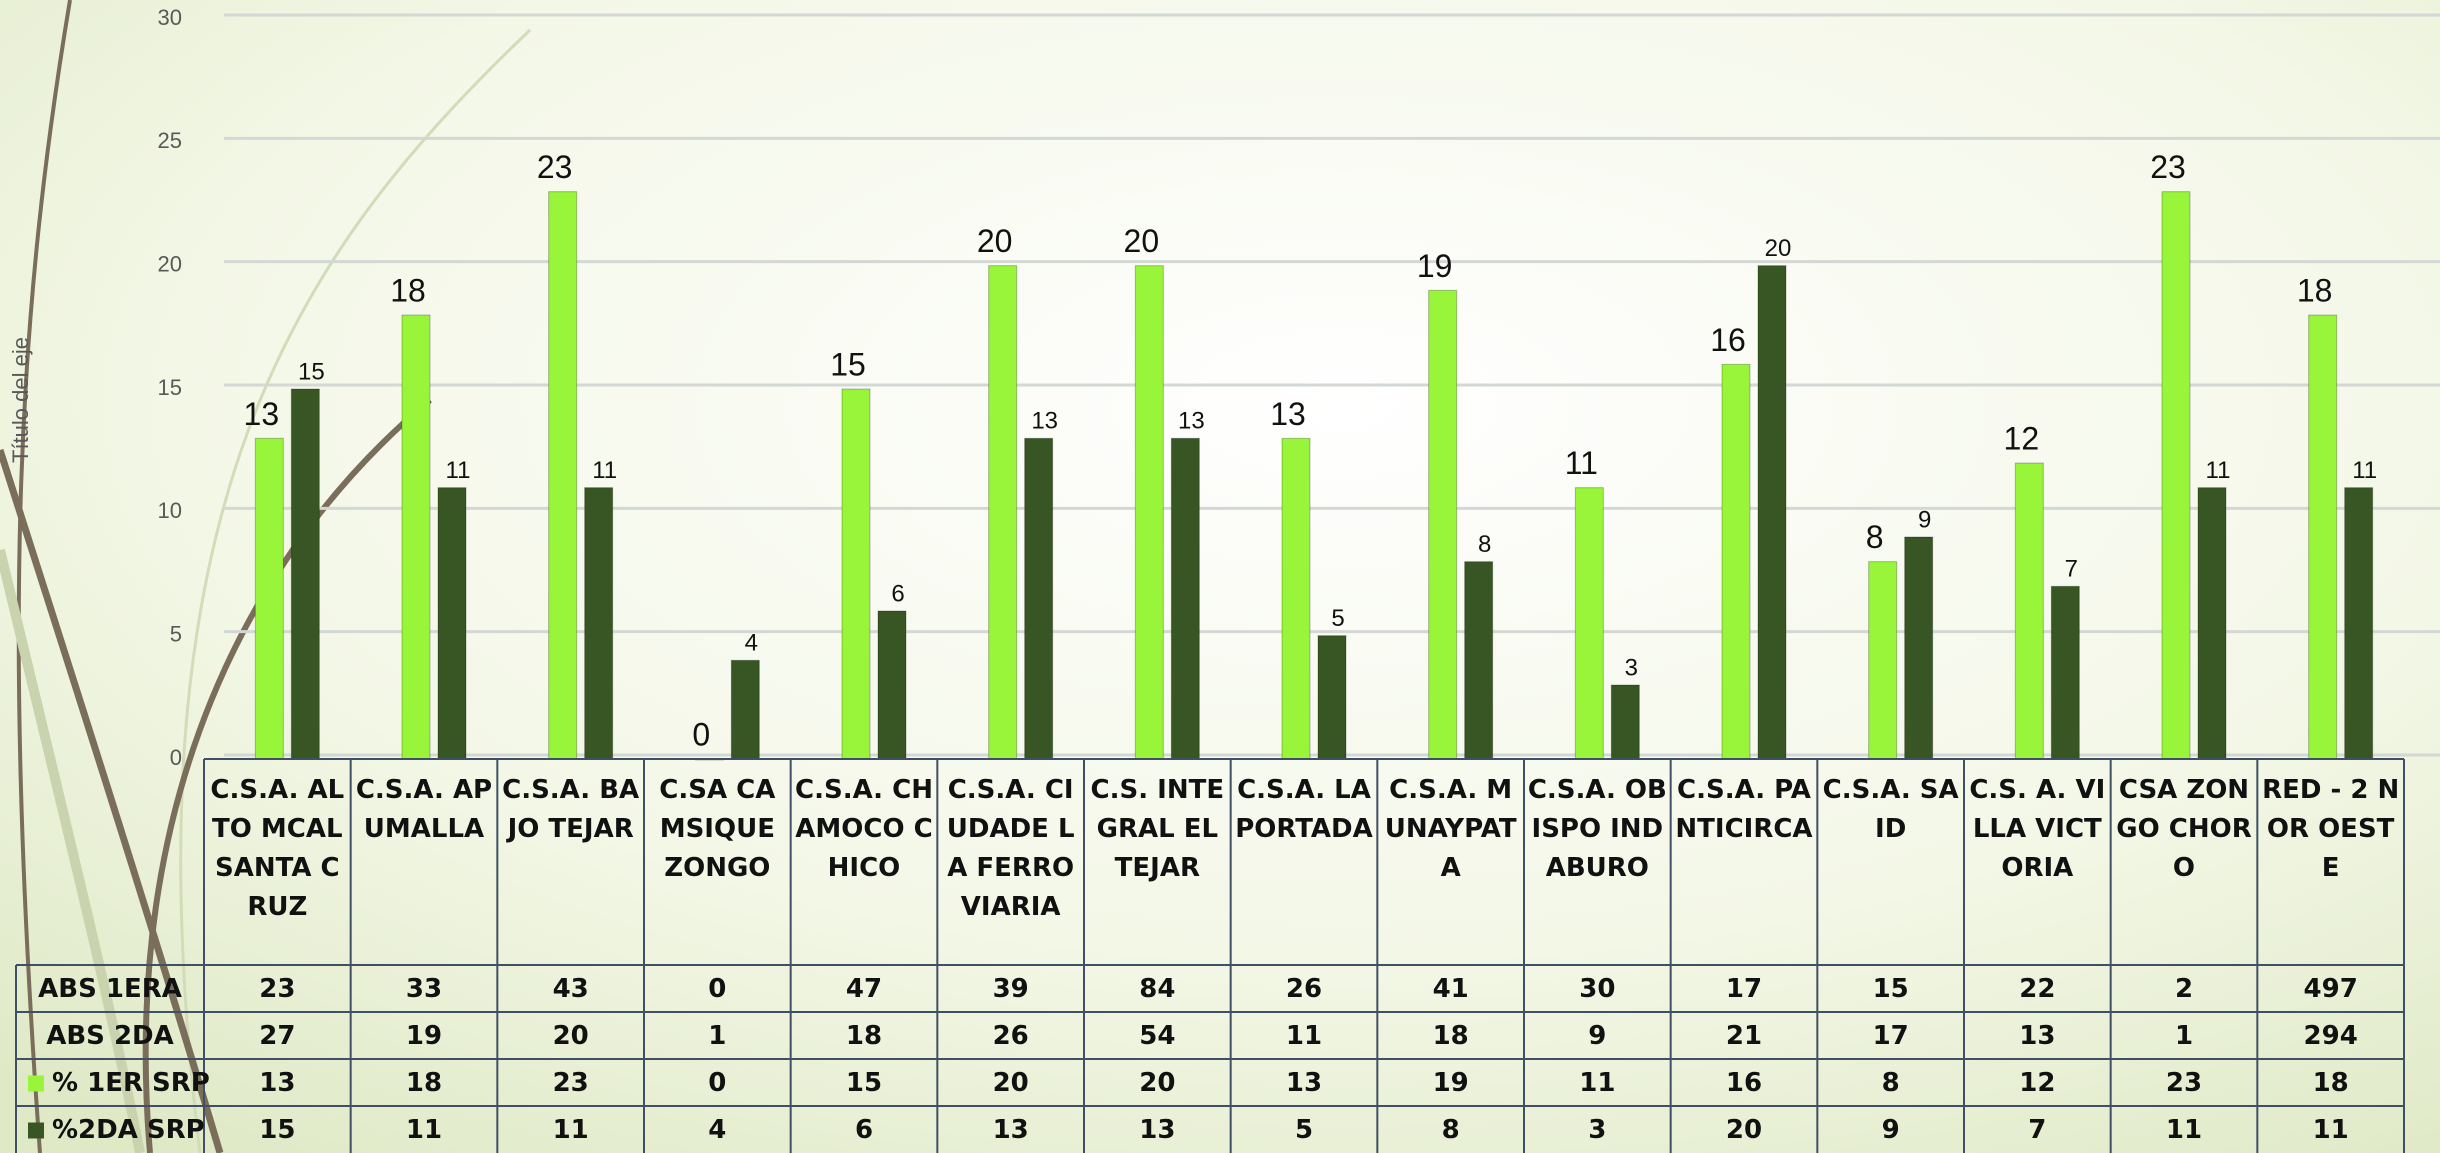  What do you see at coordinates (1728, 340) in the screenshot?
I see `data-label: 16` at bounding box center [1728, 340].